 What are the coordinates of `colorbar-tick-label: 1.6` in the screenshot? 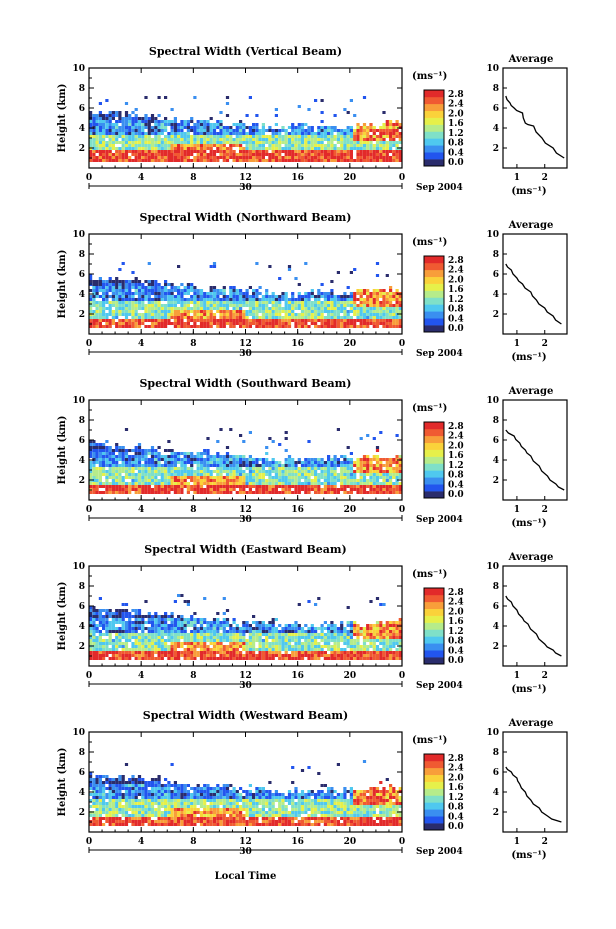 It's located at (456, 124).